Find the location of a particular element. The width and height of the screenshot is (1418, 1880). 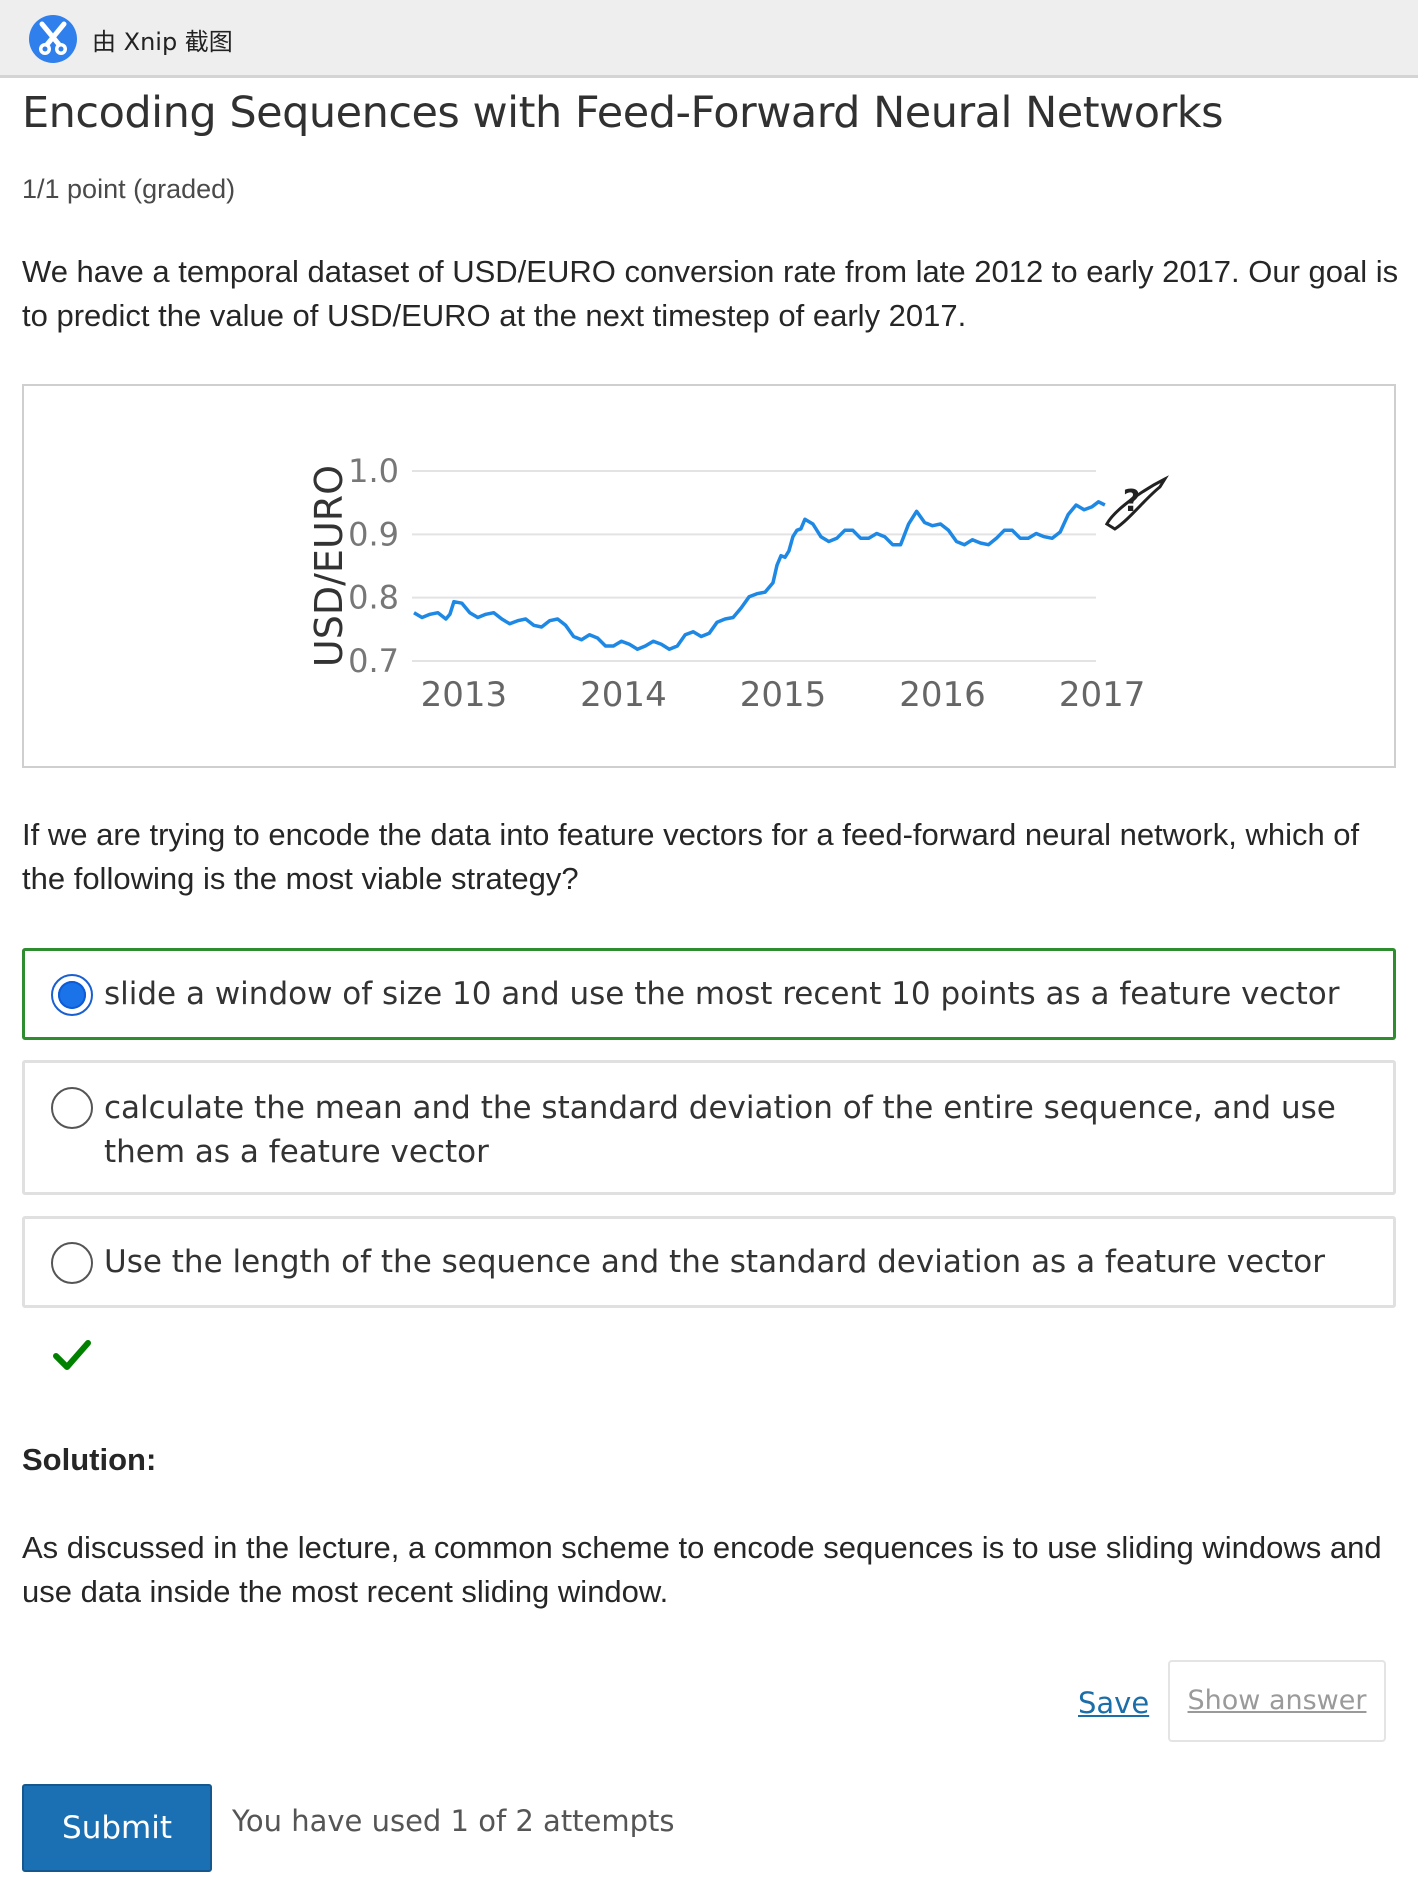

question-cursor-icon: ? is located at coordinates (1136, 503).